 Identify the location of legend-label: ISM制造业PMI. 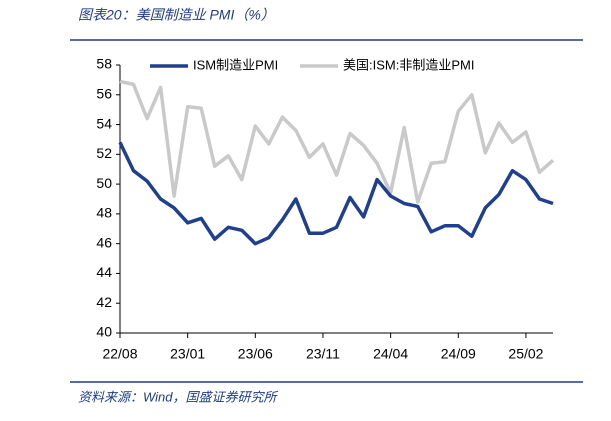
(235, 64).